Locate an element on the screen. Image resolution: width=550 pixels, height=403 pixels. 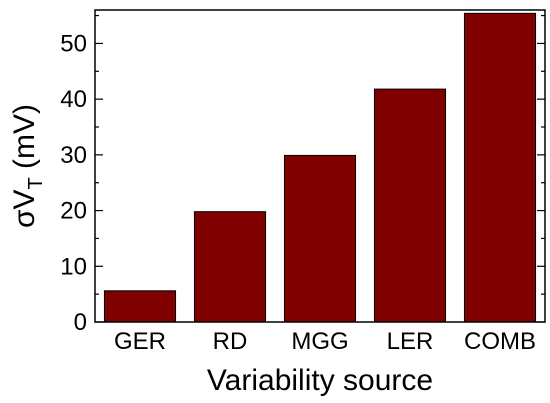
x-axis-ticks: GER RD MGG LER COMB is located at coordinates (325, 341).